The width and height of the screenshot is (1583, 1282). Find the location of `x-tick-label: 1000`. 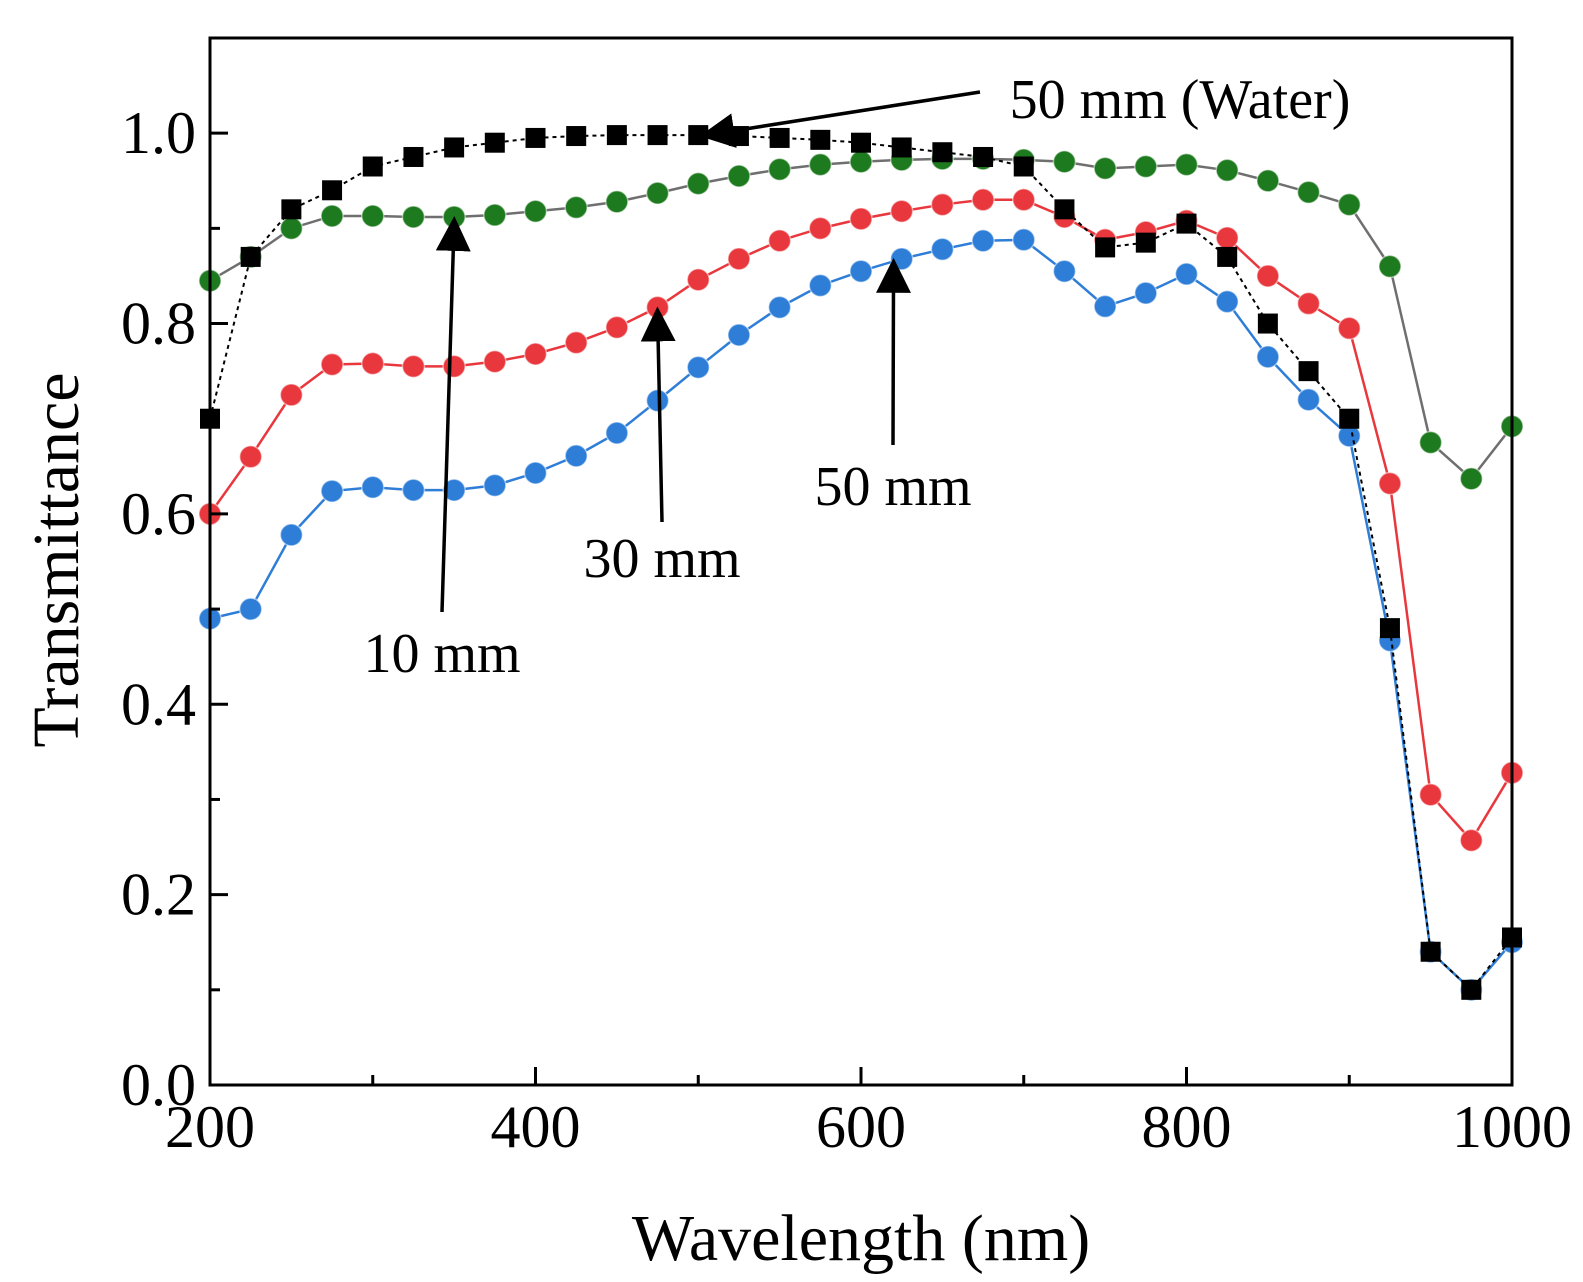

x-tick-label: 1000 is located at coordinates (1512, 1127).